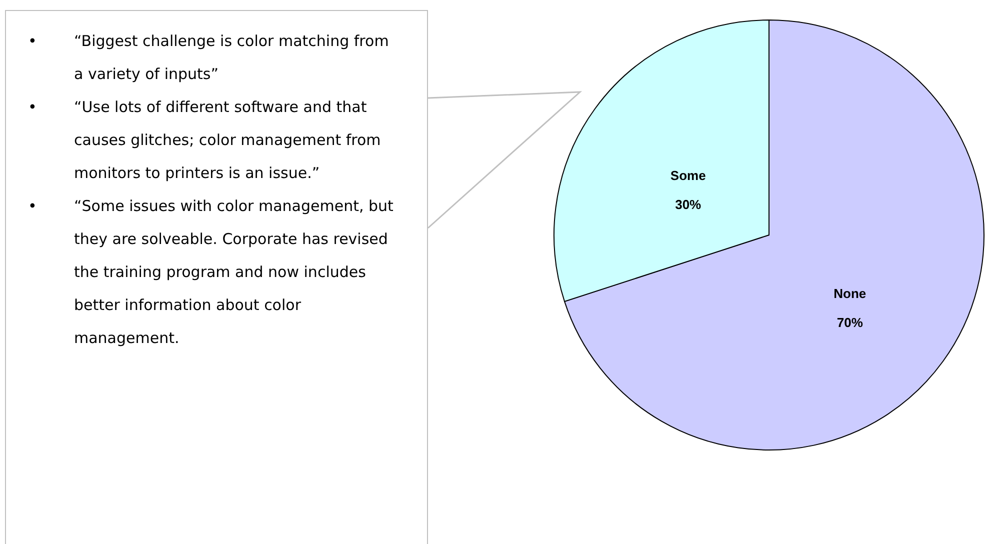 This screenshot has height=544, width=987. What do you see at coordinates (850, 293) in the screenshot?
I see `slice-label: None` at bounding box center [850, 293].